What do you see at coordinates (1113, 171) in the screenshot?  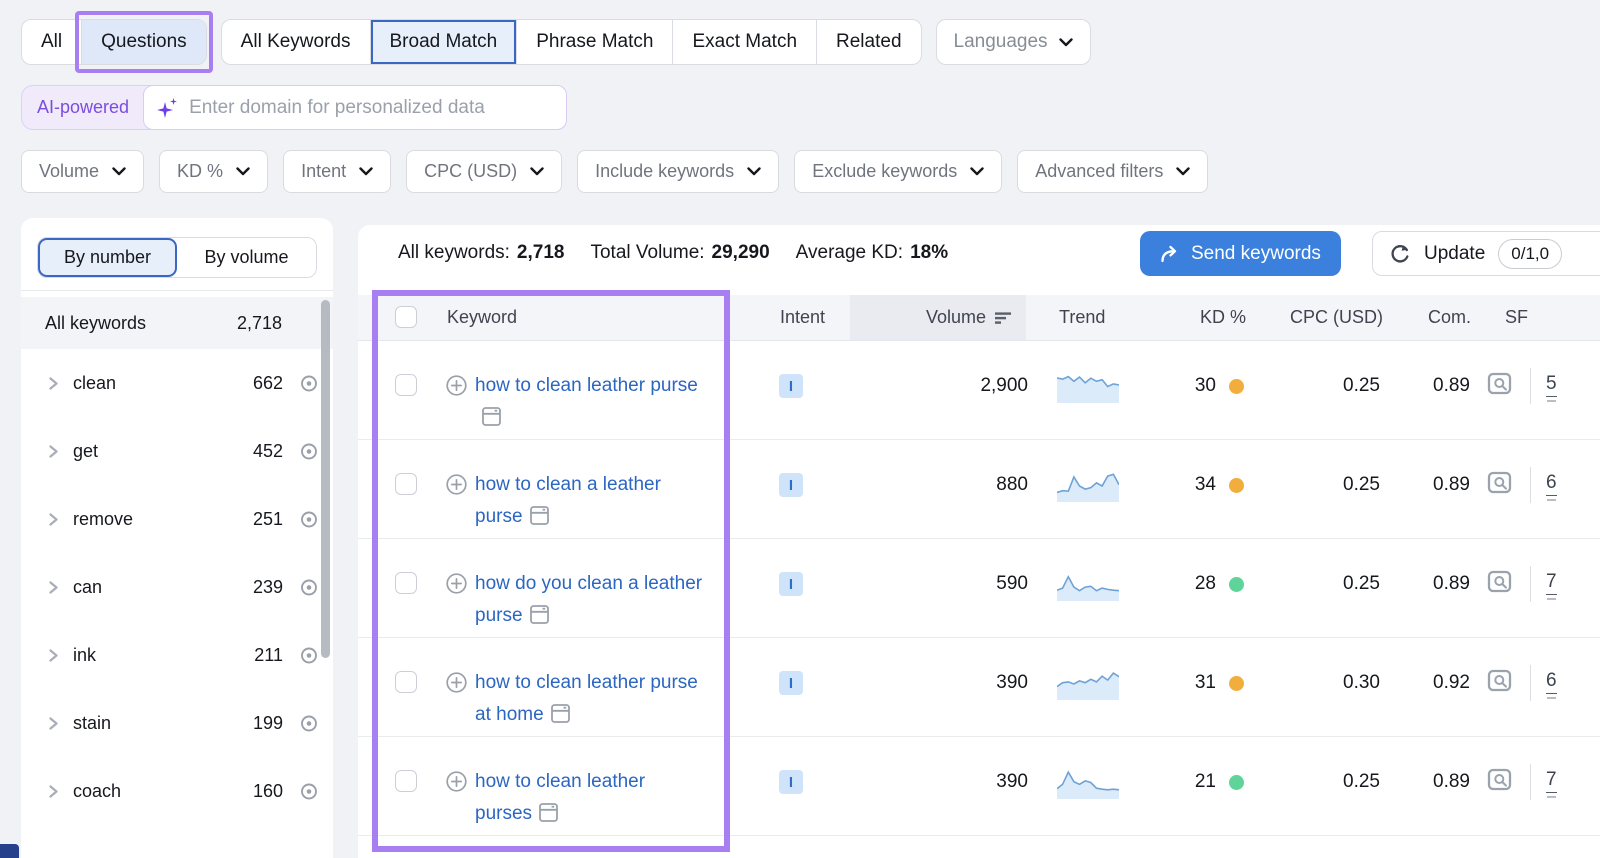 I see `filter-advanced-filters: Advanced filters` at bounding box center [1113, 171].